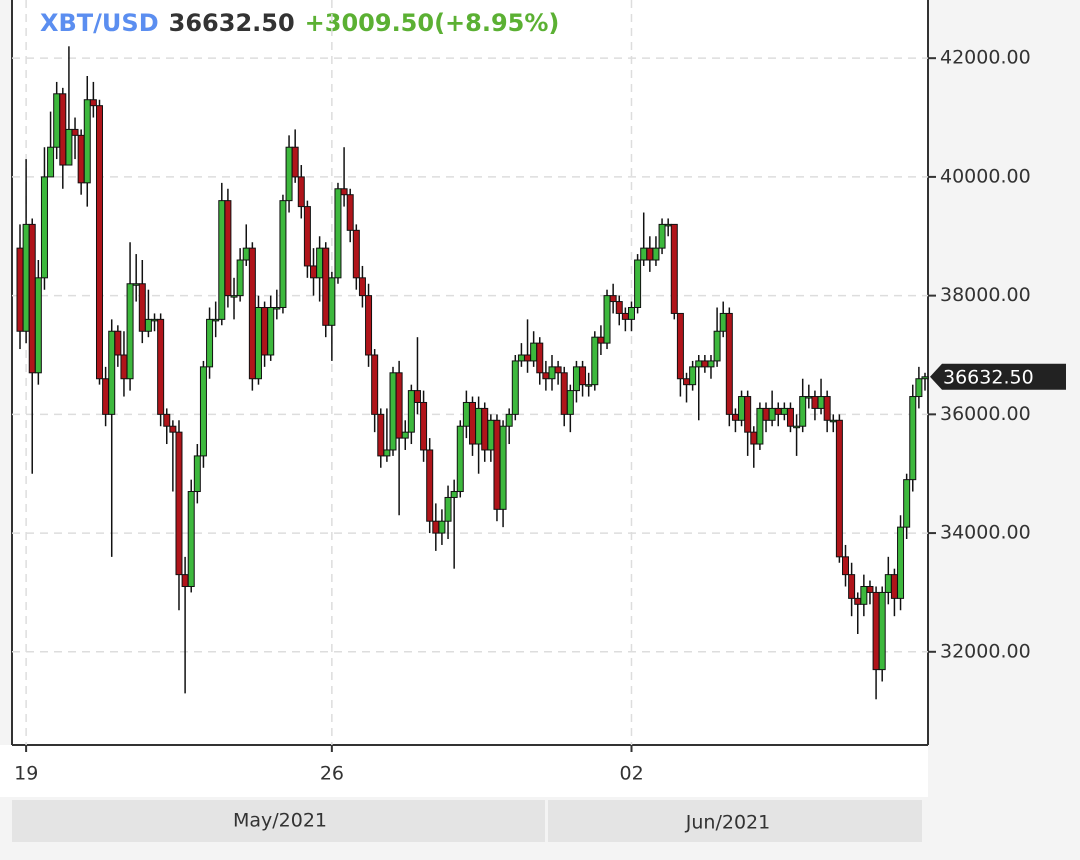 The height and width of the screenshot is (860, 1080). Describe the element at coordinates (432, 23) in the screenshot. I see `change: +3009.50(+8.95%)` at that location.